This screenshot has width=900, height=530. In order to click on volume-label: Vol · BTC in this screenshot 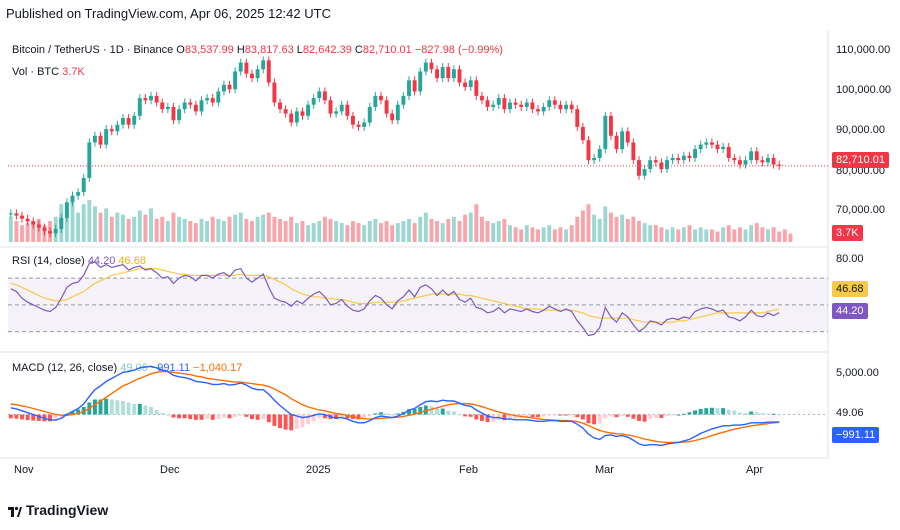, I will do `click(36, 72)`.